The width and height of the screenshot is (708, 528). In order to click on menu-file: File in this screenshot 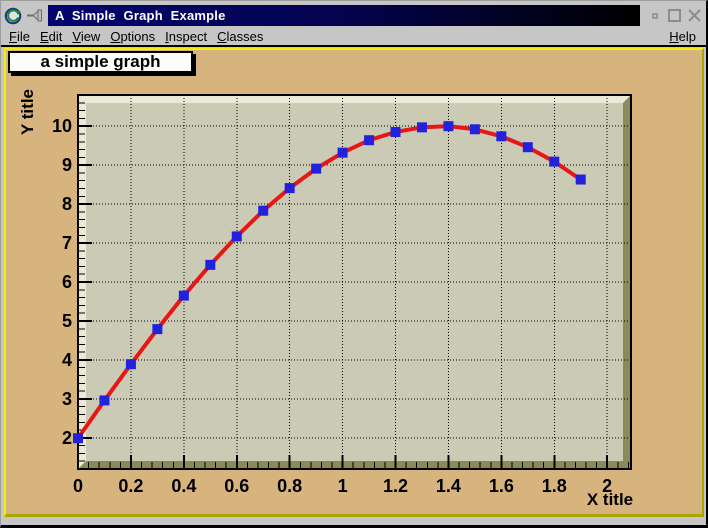, I will do `click(19, 36)`.